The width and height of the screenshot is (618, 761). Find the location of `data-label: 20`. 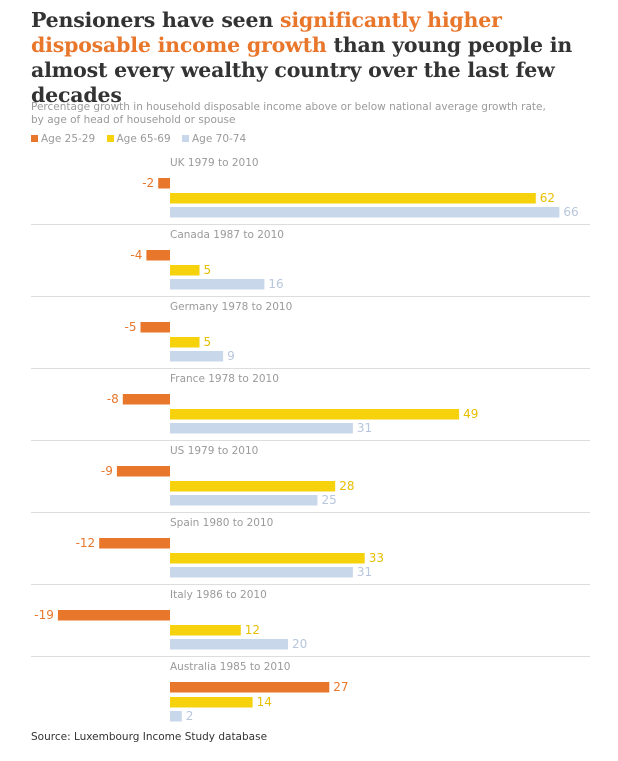

data-label: 20 is located at coordinates (299, 644).